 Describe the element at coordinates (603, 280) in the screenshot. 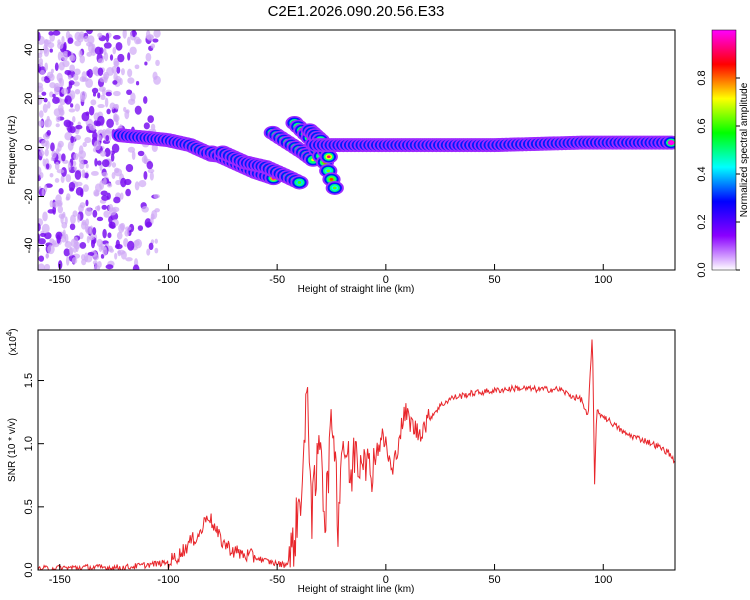

I see `spectrogram-x-tick-label: 100` at that location.